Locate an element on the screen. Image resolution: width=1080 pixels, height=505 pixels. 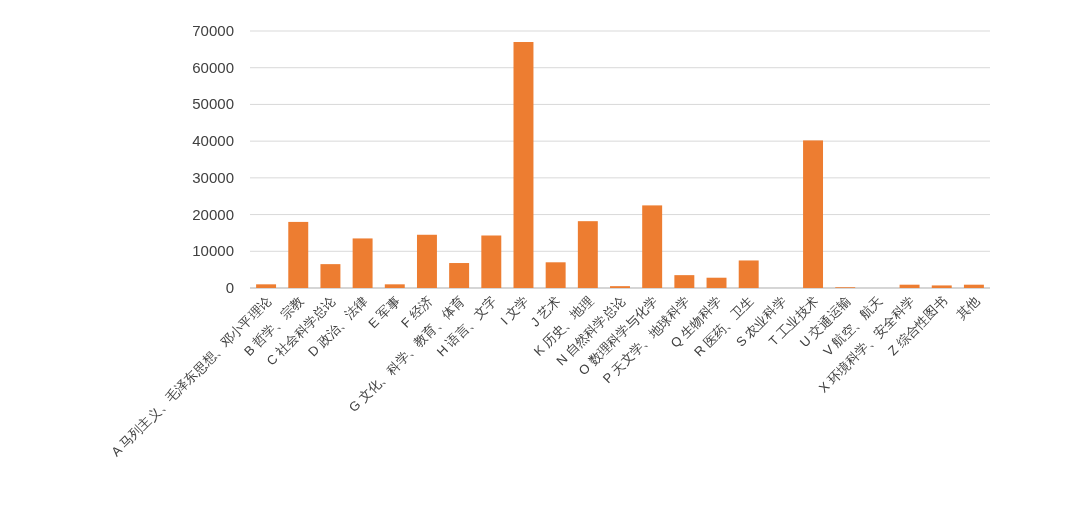
y-tick-label: 0 is located at coordinates (229, 287).